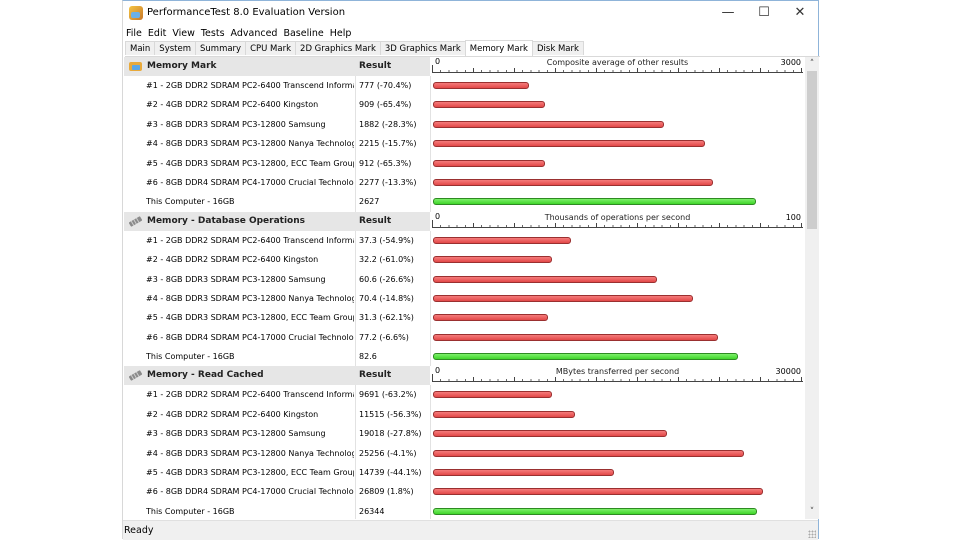  Describe the element at coordinates (764, 12) in the screenshot. I see `maximize-button: ☐` at that location.